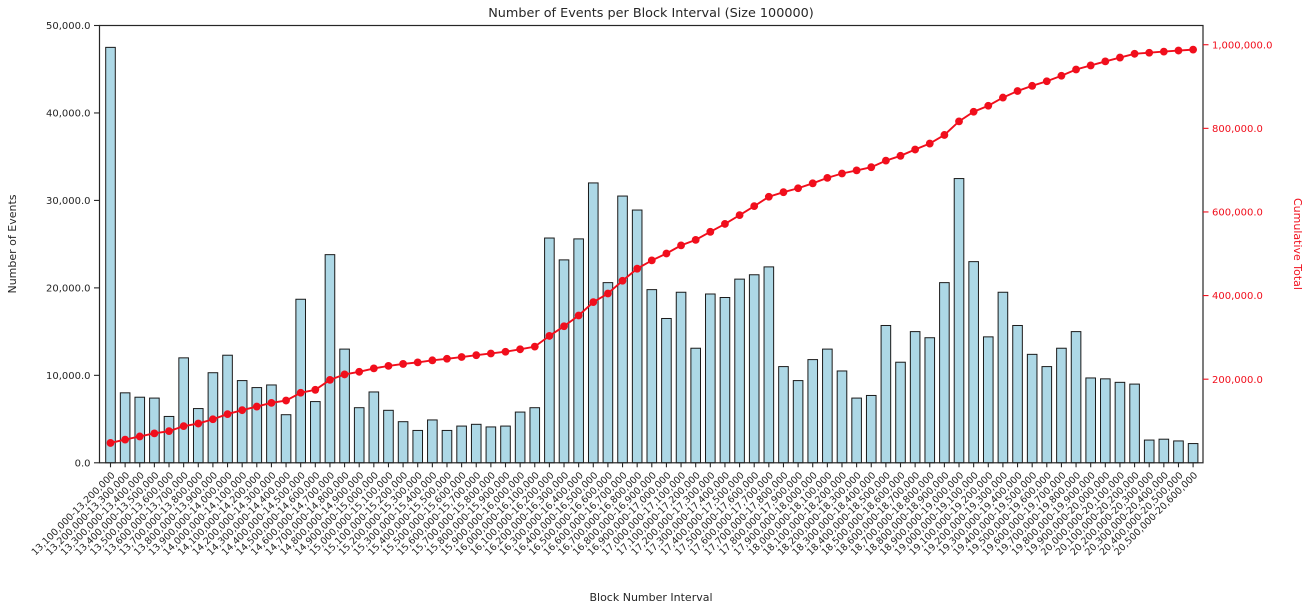  Describe the element at coordinates (1297, 244) in the screenshot. I see `y2-axis-label: Cumulative Total` at that location.